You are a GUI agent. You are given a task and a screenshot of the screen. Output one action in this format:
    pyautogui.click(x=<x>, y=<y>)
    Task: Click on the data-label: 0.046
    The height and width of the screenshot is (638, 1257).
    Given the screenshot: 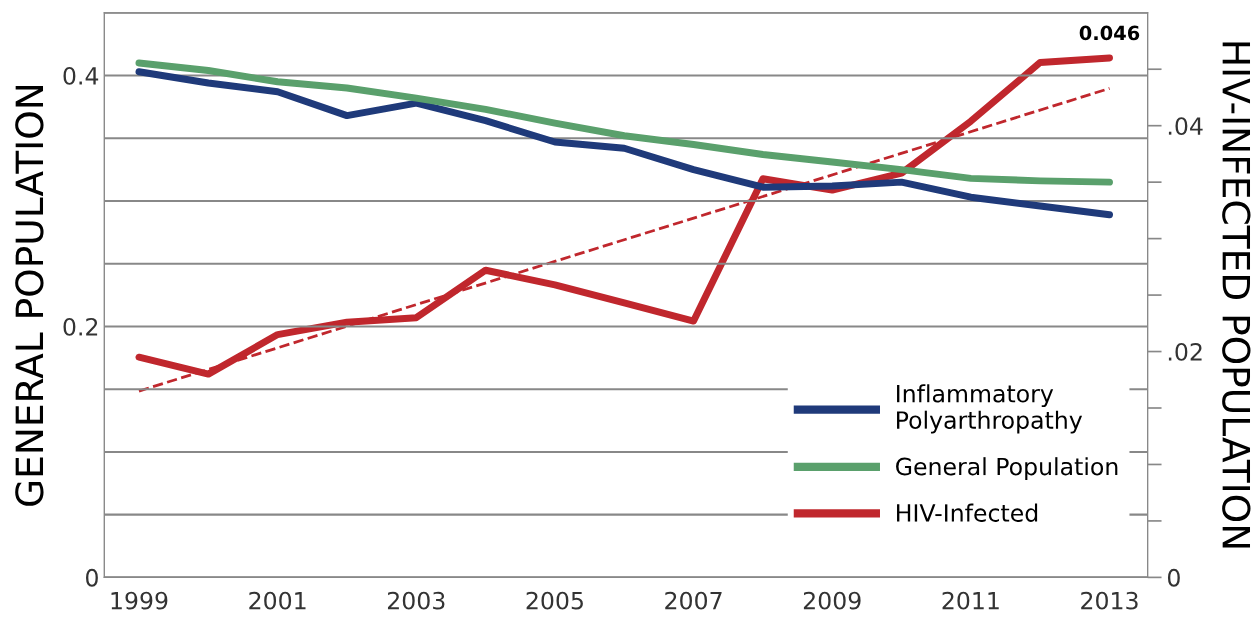 What is the action you would take?
    pyautogui.click(x=1109, y=33)
    